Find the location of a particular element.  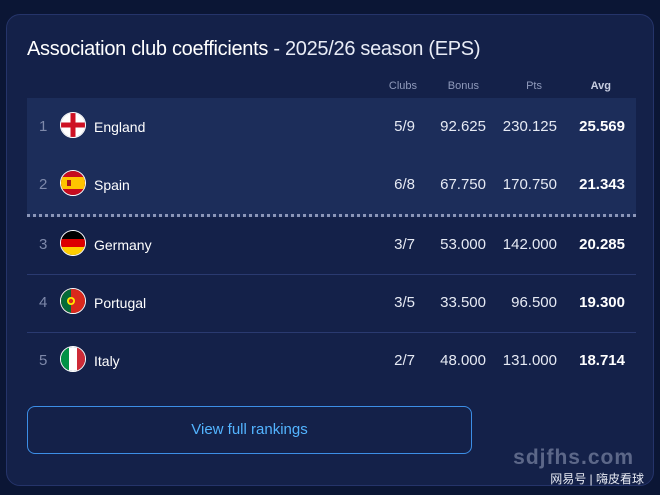

table-row: 1 England 5/9 92.625 230.125 25.569 is located at coordinates (331, 127).